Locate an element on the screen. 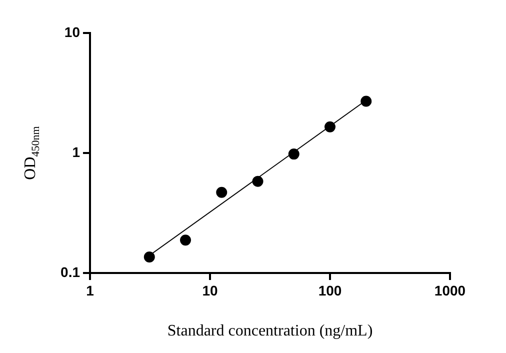 The image size is (506, 353). y-tick-label: 0.1 is located at coordinates (70, 272).